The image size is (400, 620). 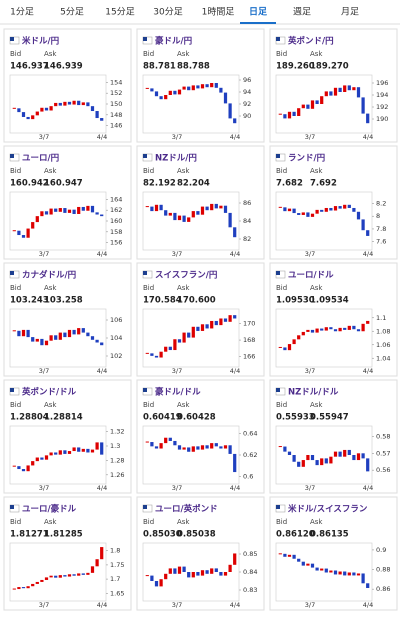 What do you see at coordinates (116, 338) in the screenshot?
I see `y-tick-label: 104` at bounding box center [116, 338].